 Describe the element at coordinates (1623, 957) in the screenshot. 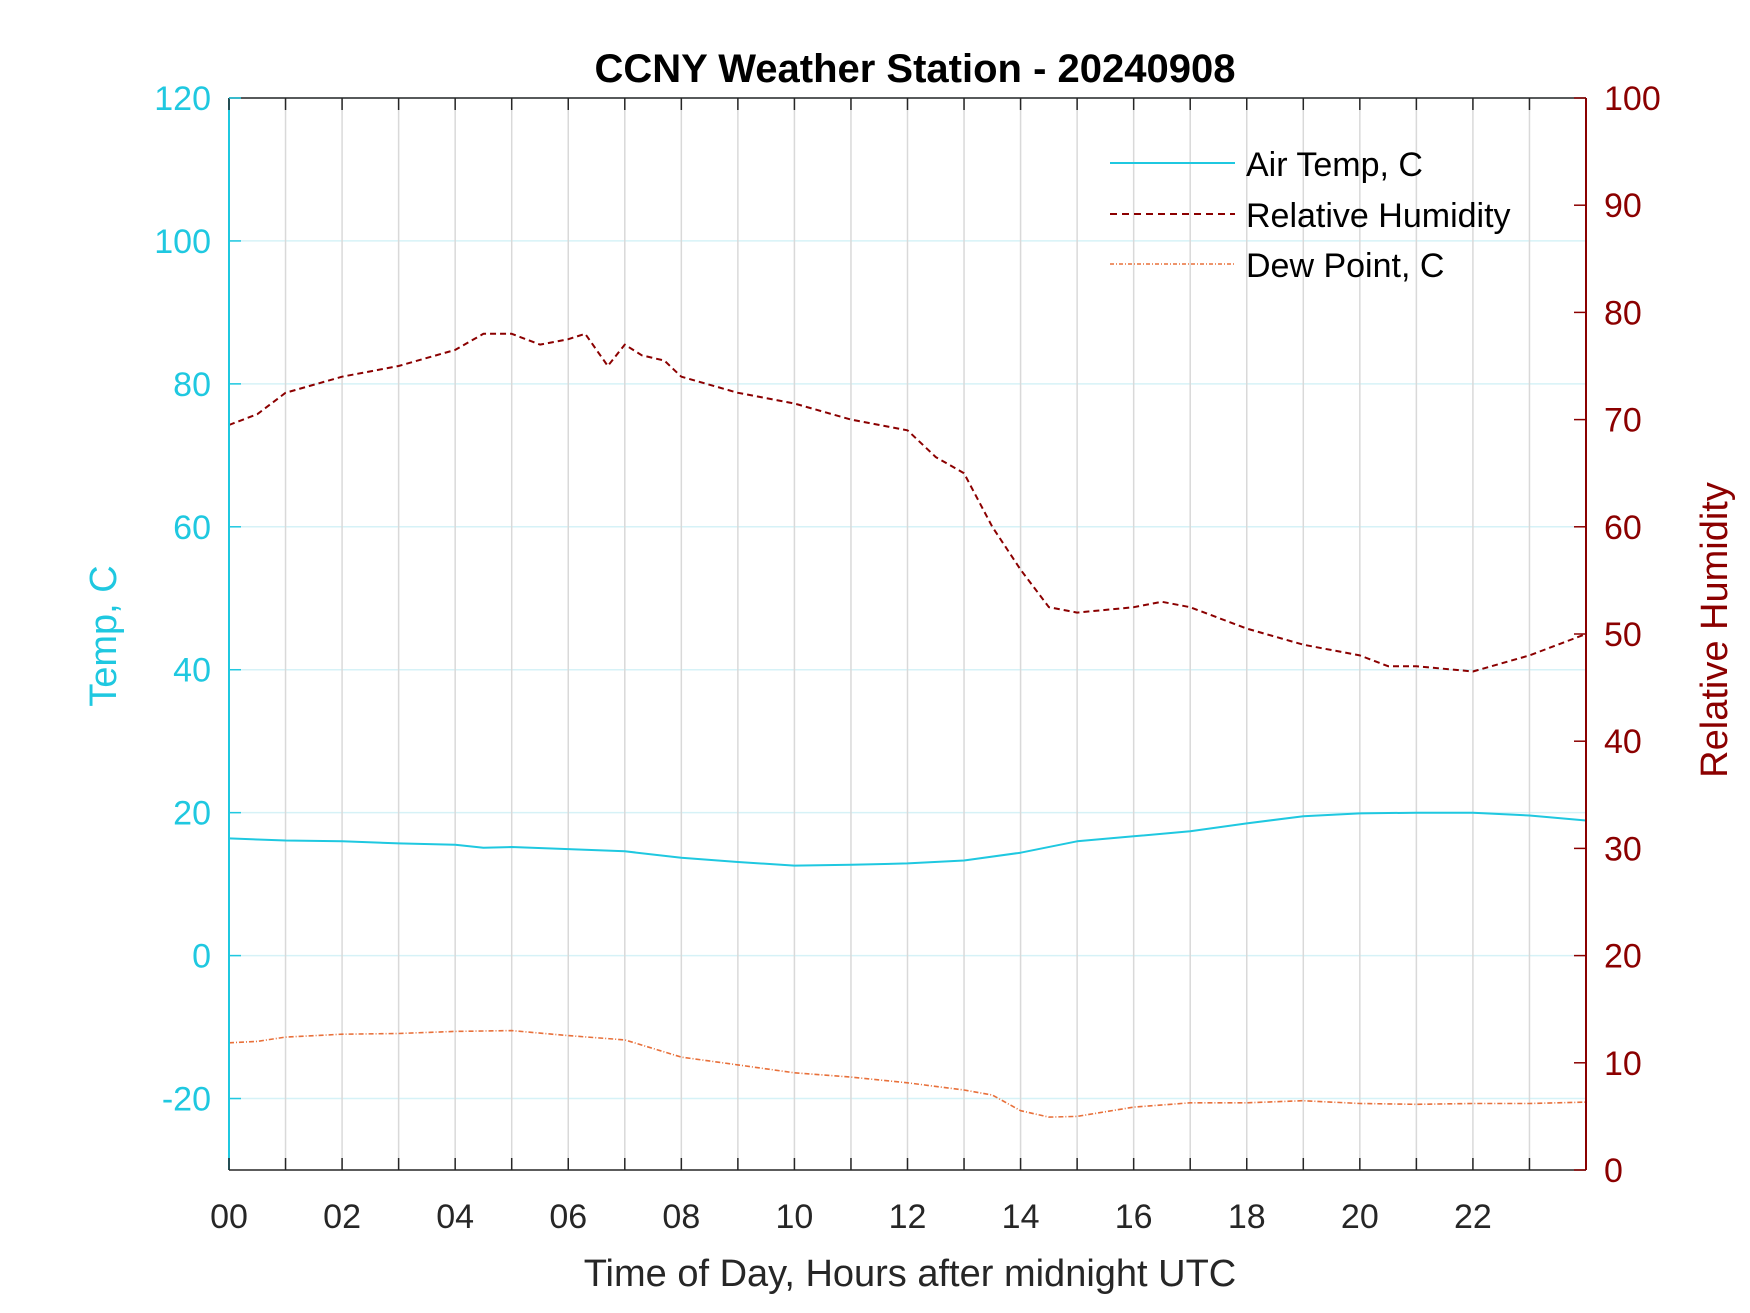

I see `right-tick-label: 20` at that location.